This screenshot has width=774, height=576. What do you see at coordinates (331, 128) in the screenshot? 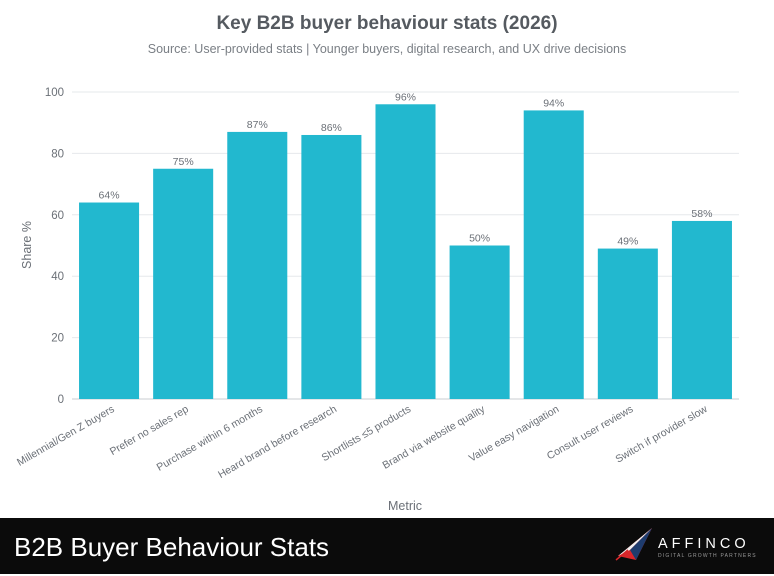
I see `data-label: 86%` at bounding box center [331, 128].